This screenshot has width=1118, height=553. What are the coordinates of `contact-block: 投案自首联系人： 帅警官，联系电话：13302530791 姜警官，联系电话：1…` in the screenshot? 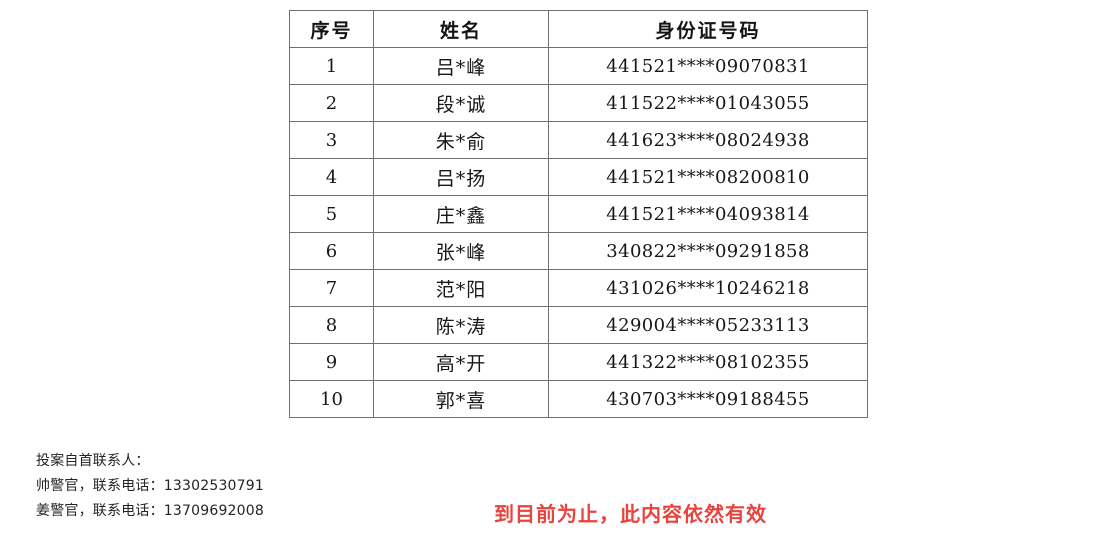 It's located at (150, 486).